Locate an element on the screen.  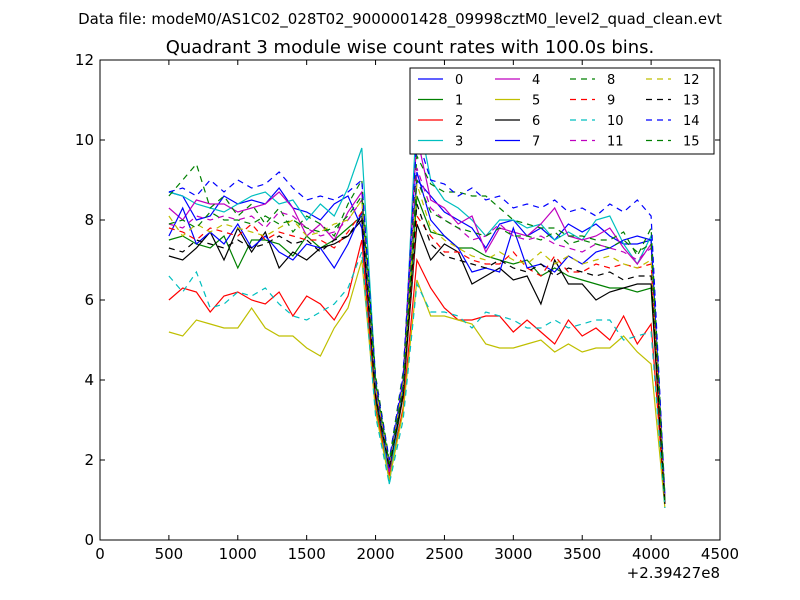
y-tick-label: 10 is located at coordinates (84, 140).